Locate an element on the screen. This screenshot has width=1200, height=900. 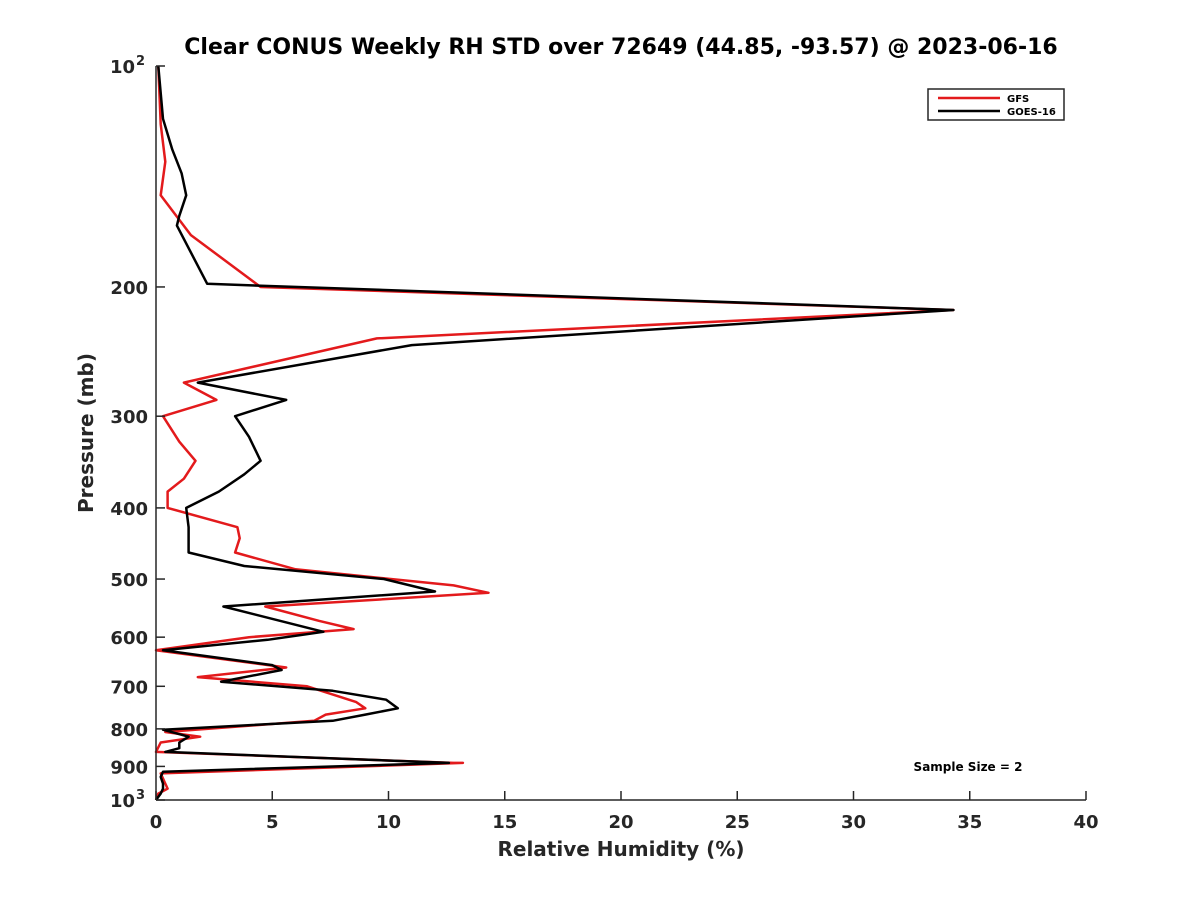
legend: GFS GOES-16 is located at coordinates (996, 104).